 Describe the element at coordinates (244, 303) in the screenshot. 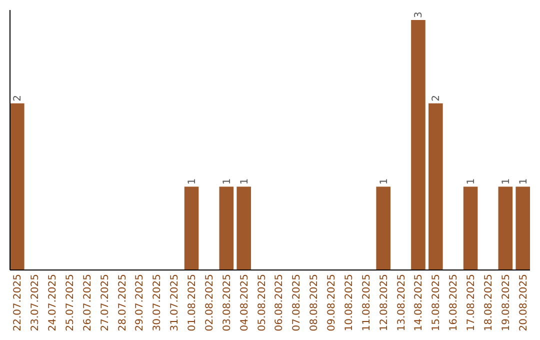

I see `x-tick-label: 04.08.2025` at that location.